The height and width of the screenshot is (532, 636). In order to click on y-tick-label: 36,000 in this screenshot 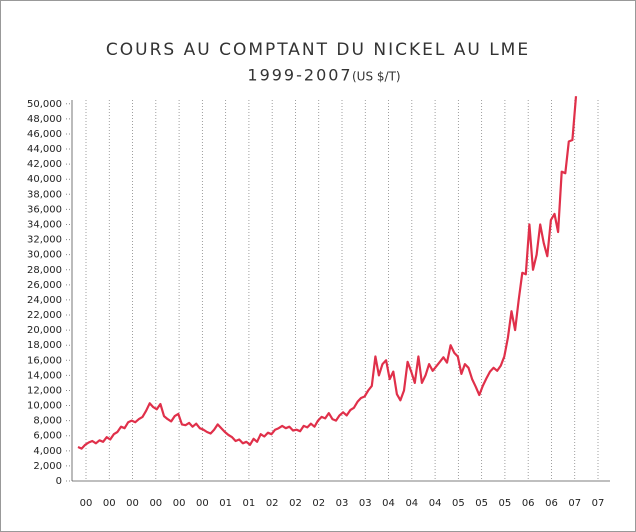, I will do `click(44, 209)`.